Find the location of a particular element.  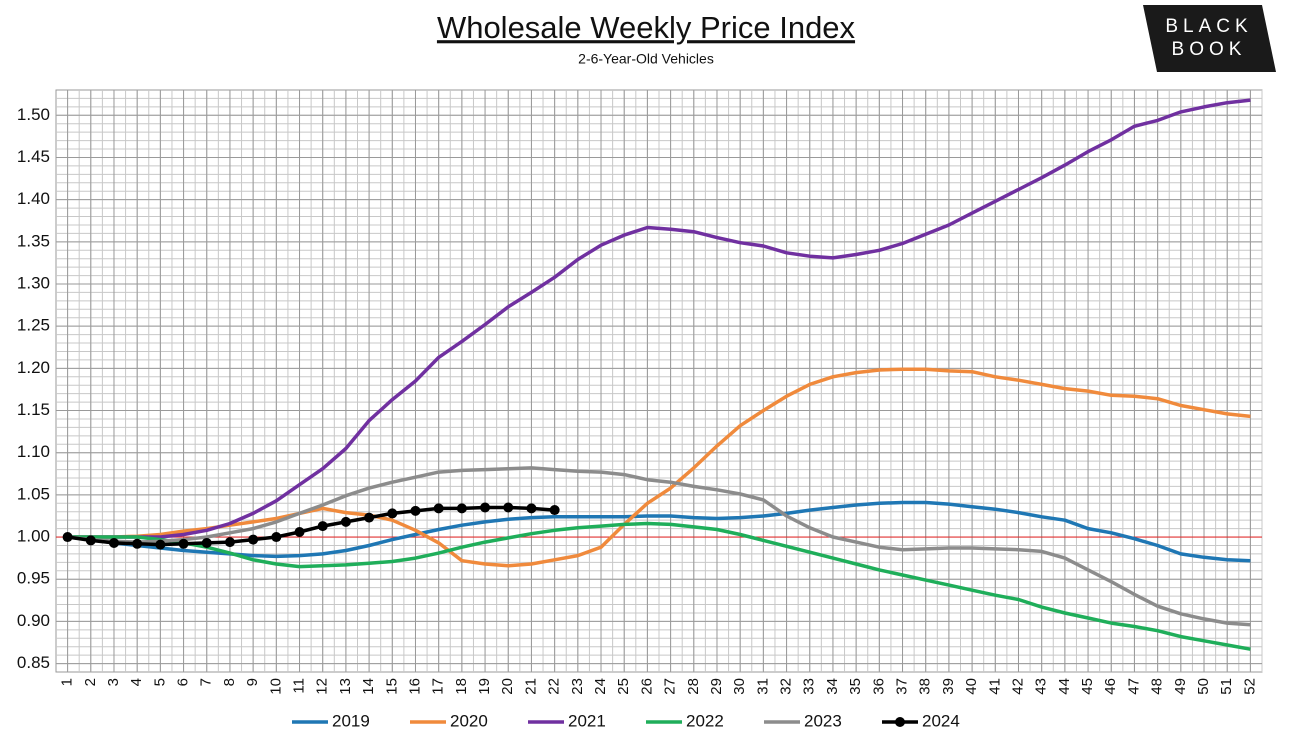

legend-label: 2020 is located at coordinates (469, 720).